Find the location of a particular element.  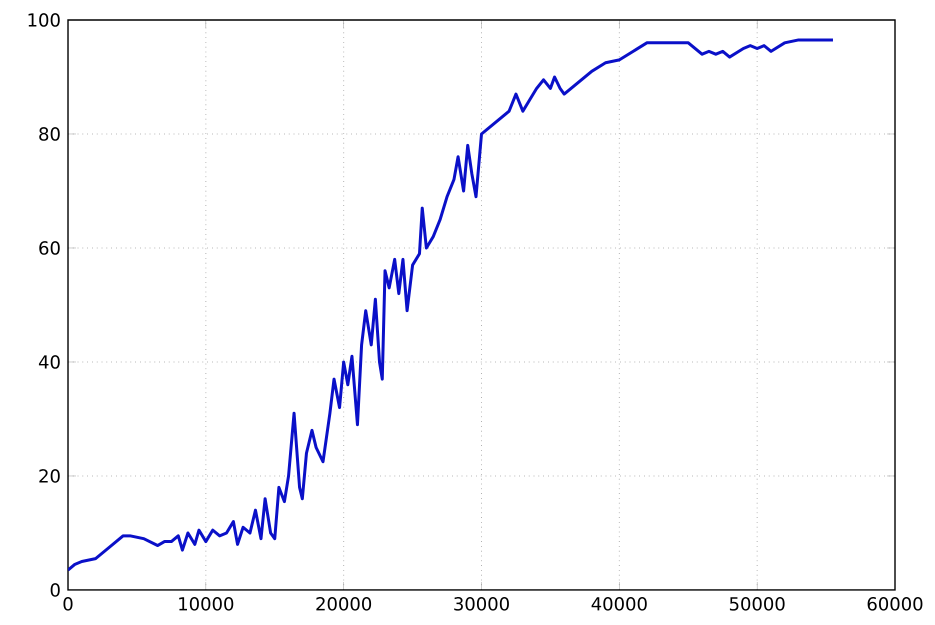

x-tick-label: 60000 is located at coordinates (895, 604).